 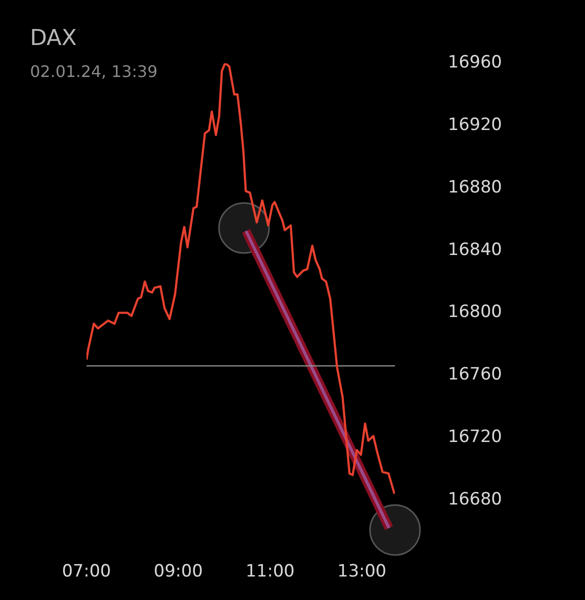 I want to click on y-tick-label: 16680, so click(x=475, y=499).